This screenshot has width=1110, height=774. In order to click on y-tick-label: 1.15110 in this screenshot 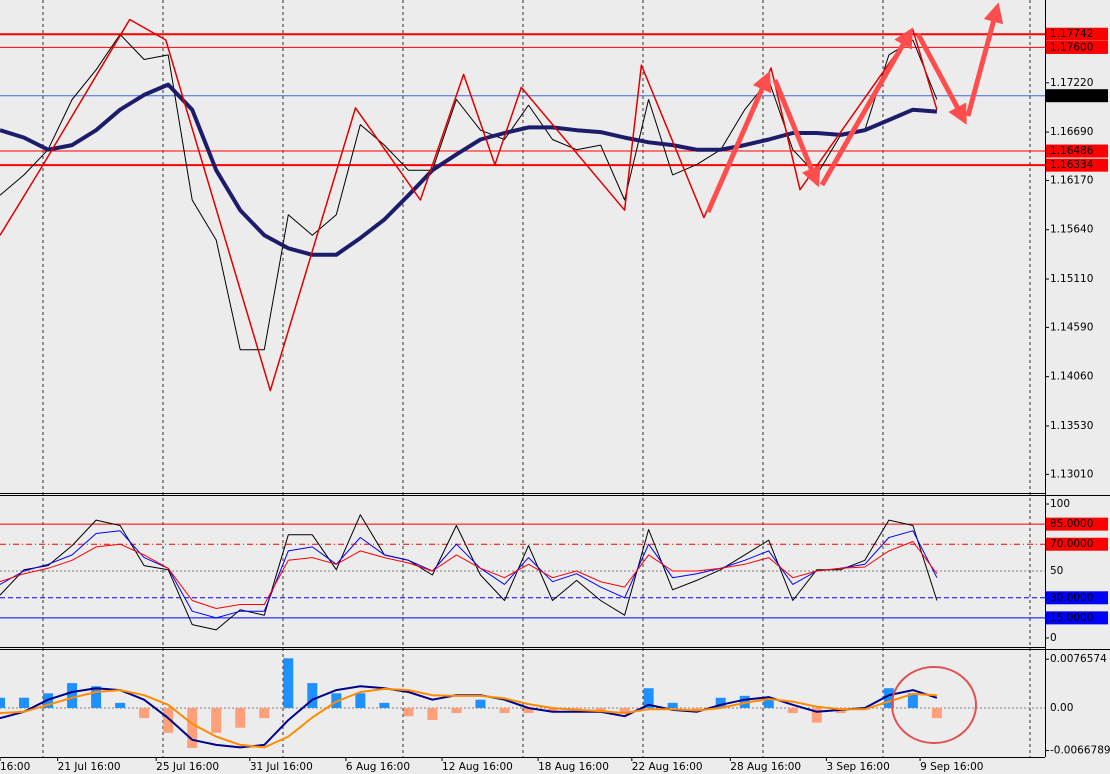, I will do `click(1071, 279)`.